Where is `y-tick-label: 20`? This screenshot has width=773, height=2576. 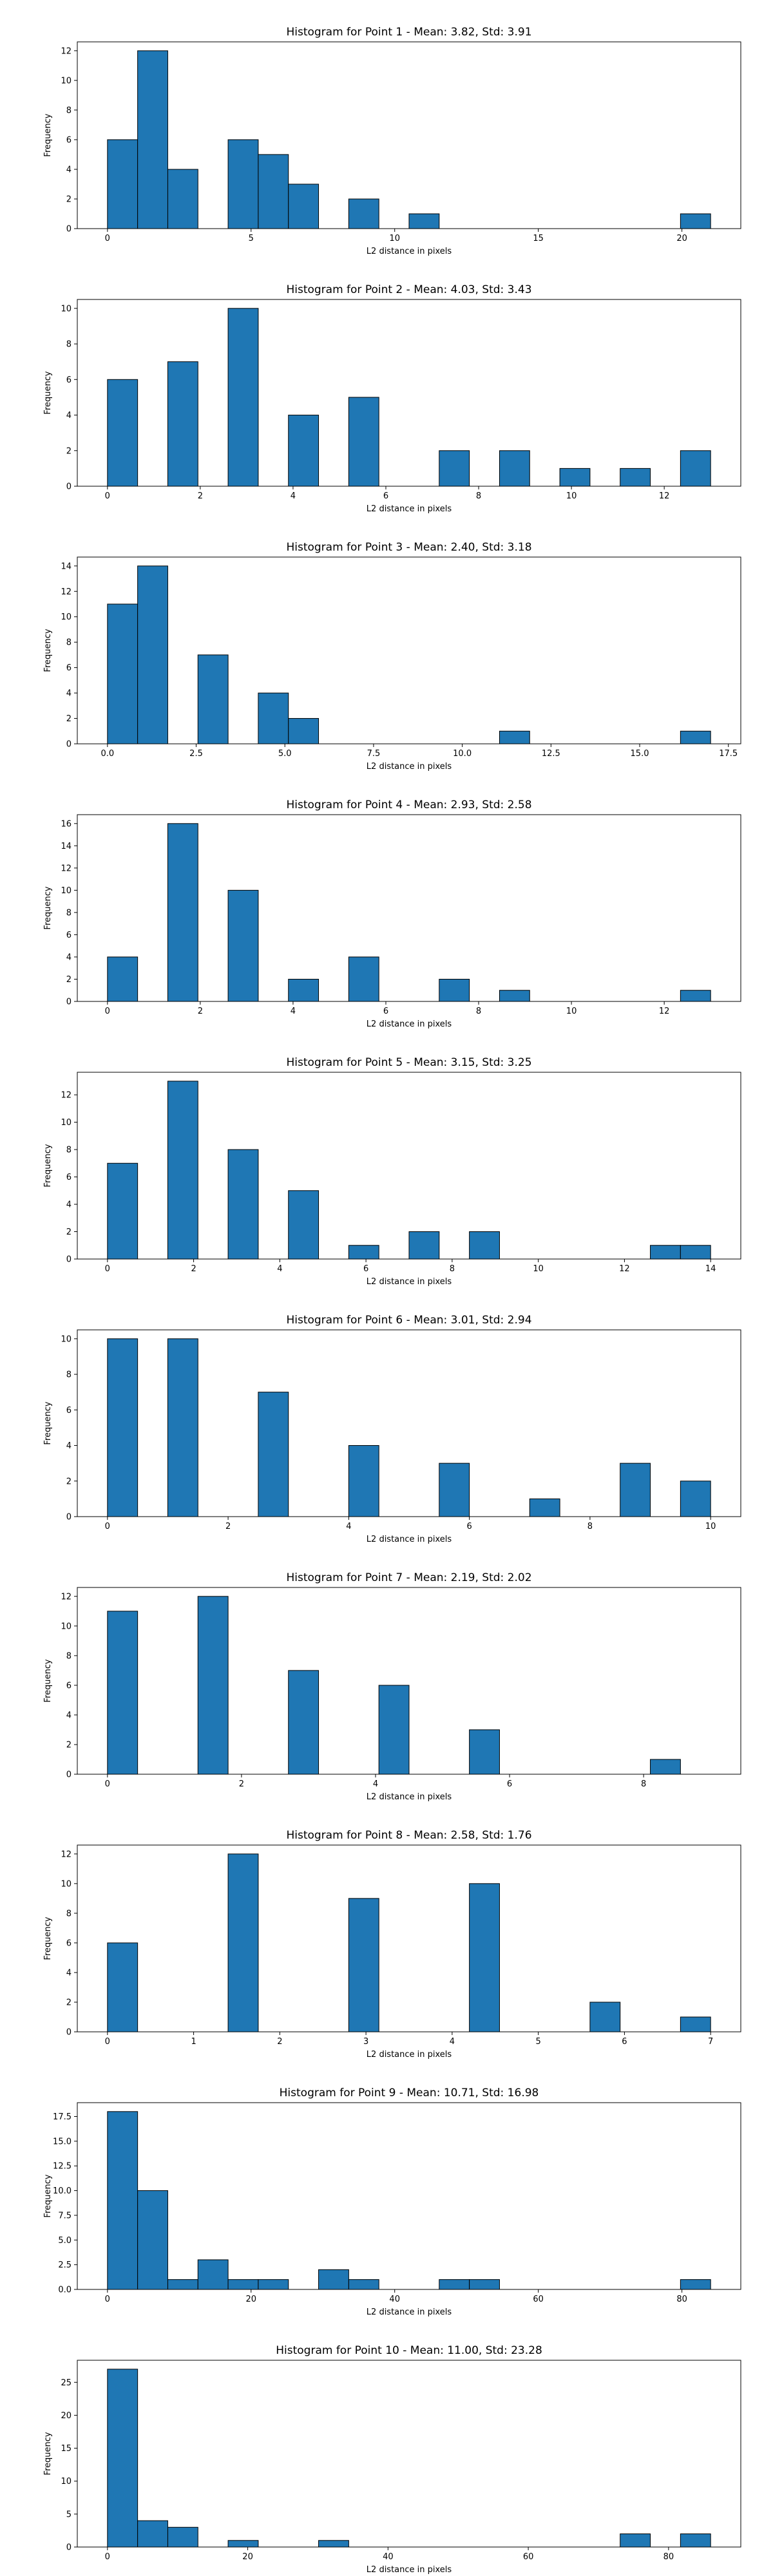 y-tick-label: 20 is located at coordinates (66, 2416).